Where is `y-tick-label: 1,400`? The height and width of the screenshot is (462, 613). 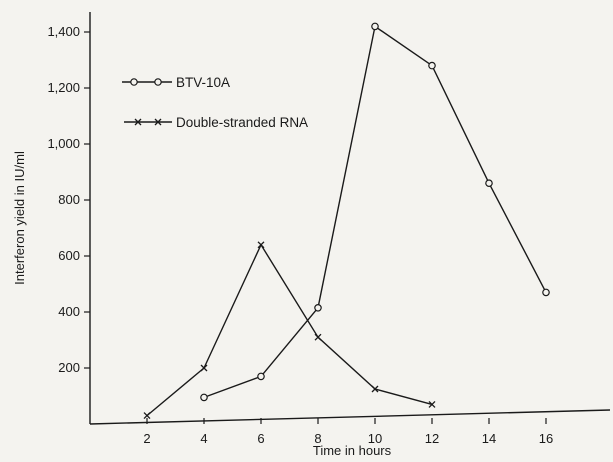 y-tick-label: 1,400 is located at coordinates (63, 31).